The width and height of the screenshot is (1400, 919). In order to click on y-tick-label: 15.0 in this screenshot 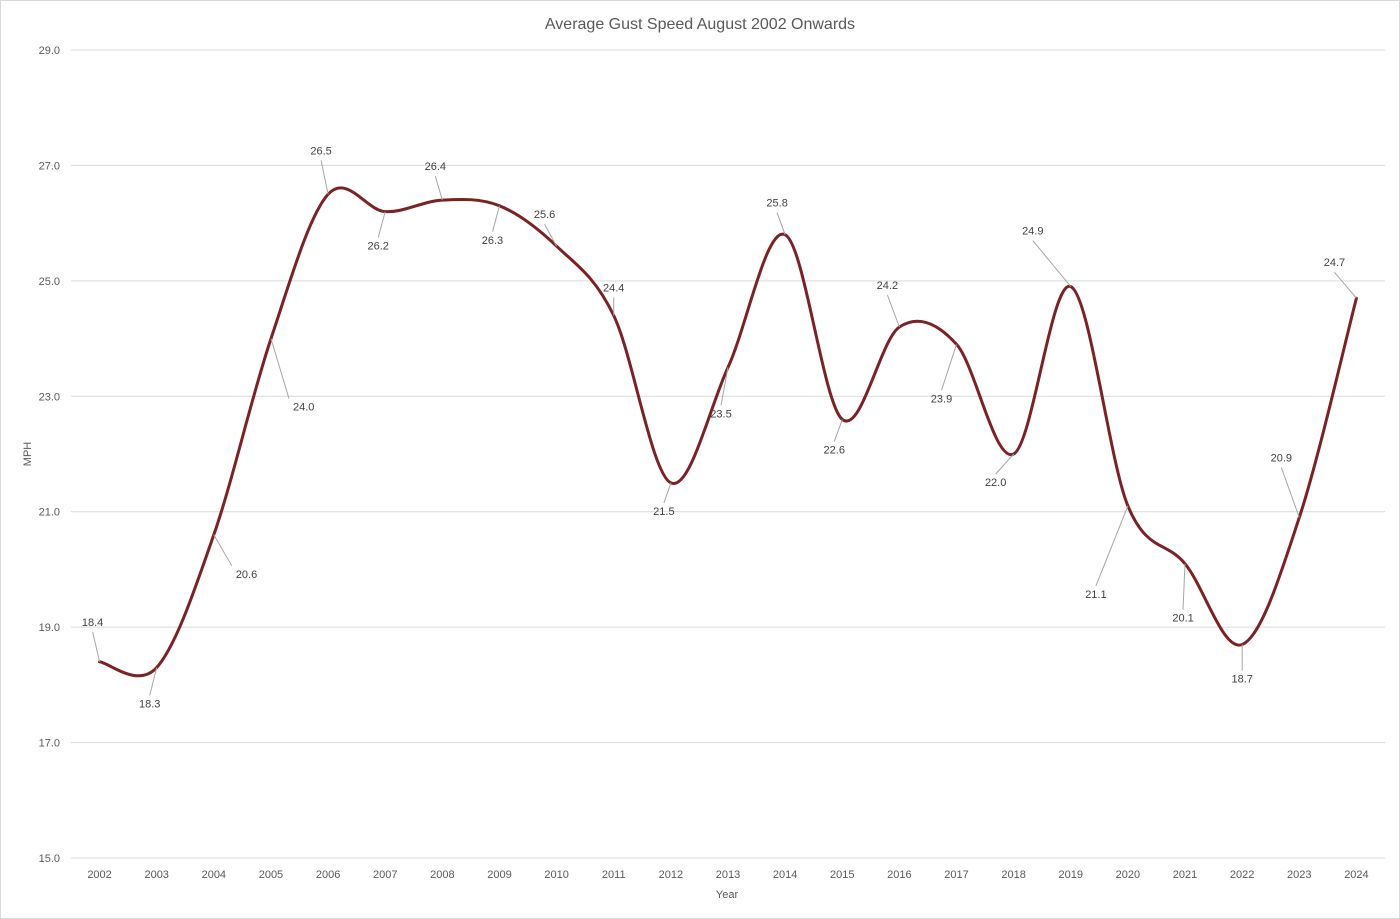, I will do `click(49, 859)`.